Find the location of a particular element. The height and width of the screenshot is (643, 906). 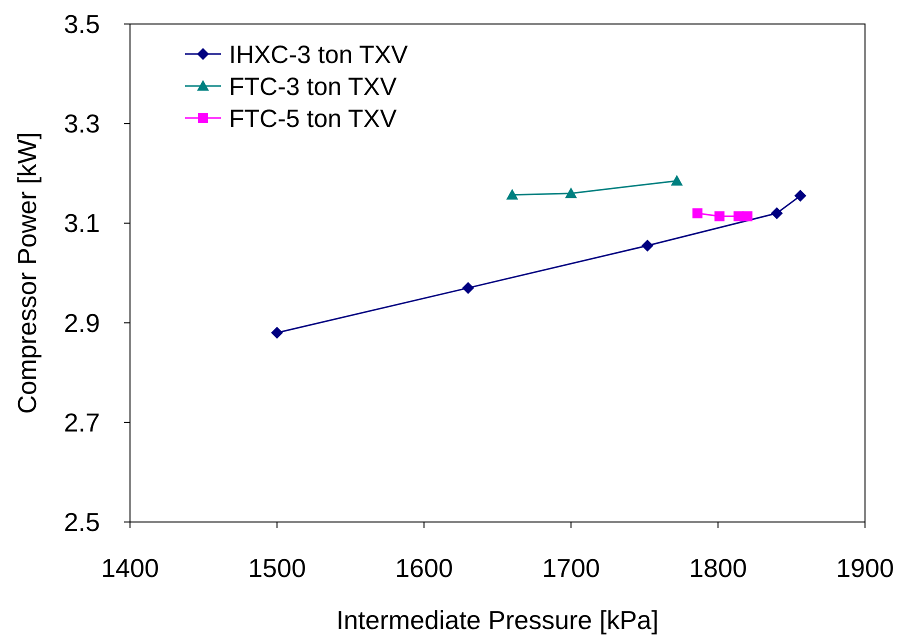

x-tick-label: 1900 is located at coordinates (865, 568).